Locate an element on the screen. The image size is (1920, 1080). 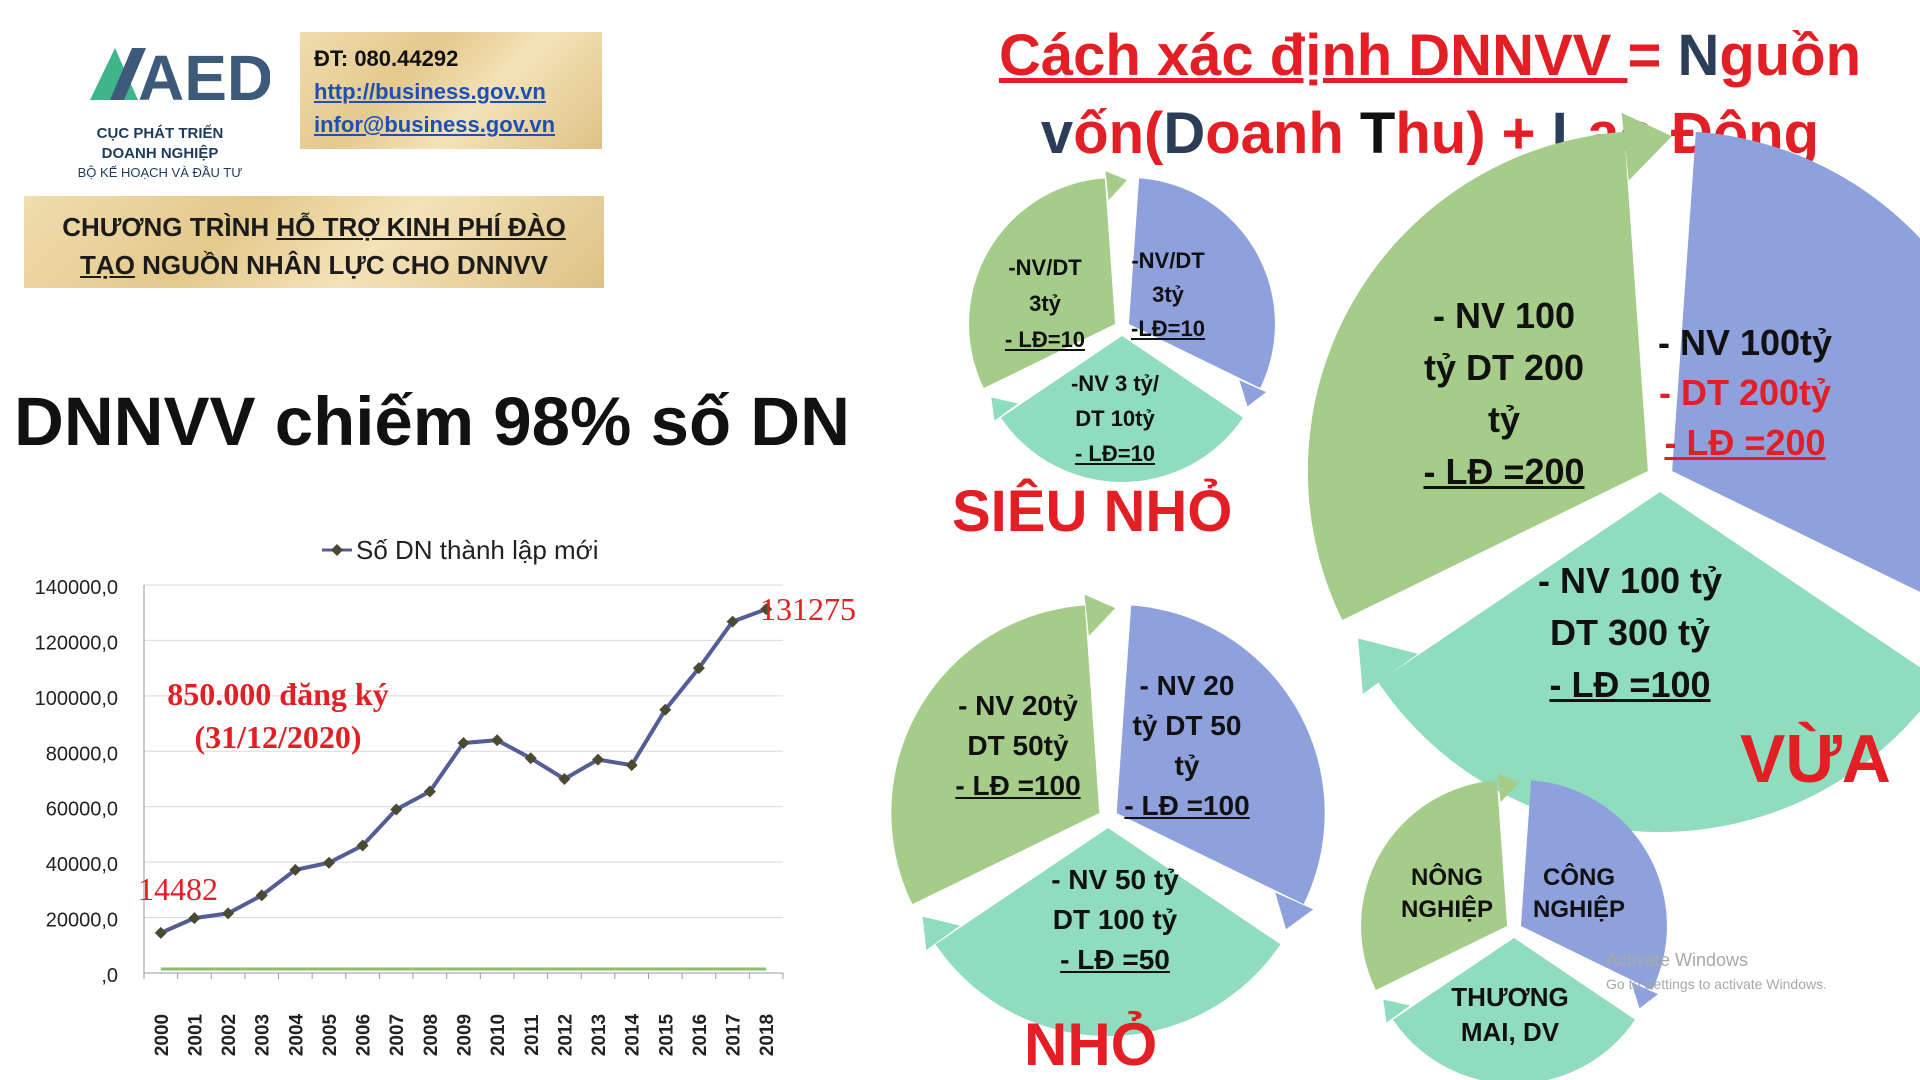
x-tick-label: 2003 is located at coordinates (263, 1035).